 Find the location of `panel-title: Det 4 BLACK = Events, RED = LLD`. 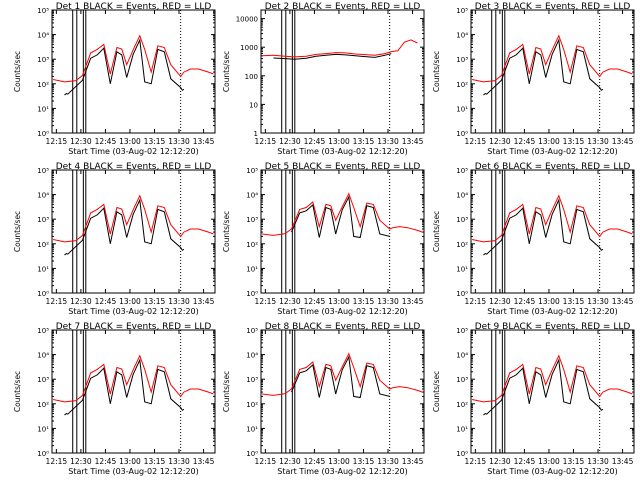

panel-title: Det 4 BLACK = Events, RED = LLD is located at coordinates (134, 167).